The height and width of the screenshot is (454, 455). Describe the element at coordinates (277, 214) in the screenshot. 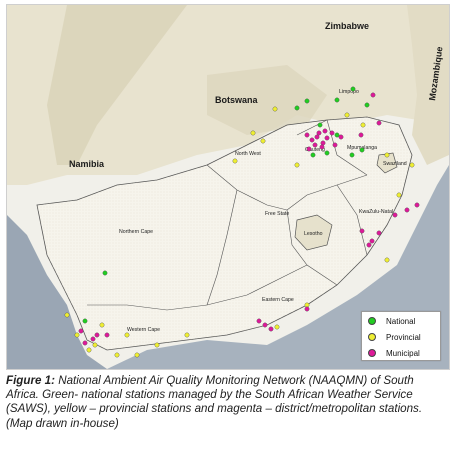

I see `label-free-state: Free State` at that location.